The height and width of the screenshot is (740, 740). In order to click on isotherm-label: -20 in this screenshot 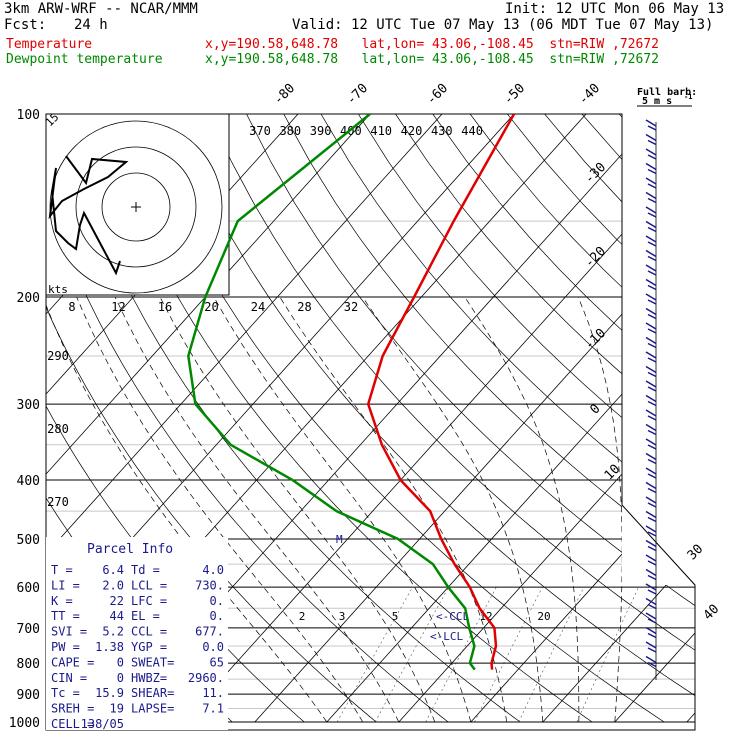, I will do `click(595, 257)`.